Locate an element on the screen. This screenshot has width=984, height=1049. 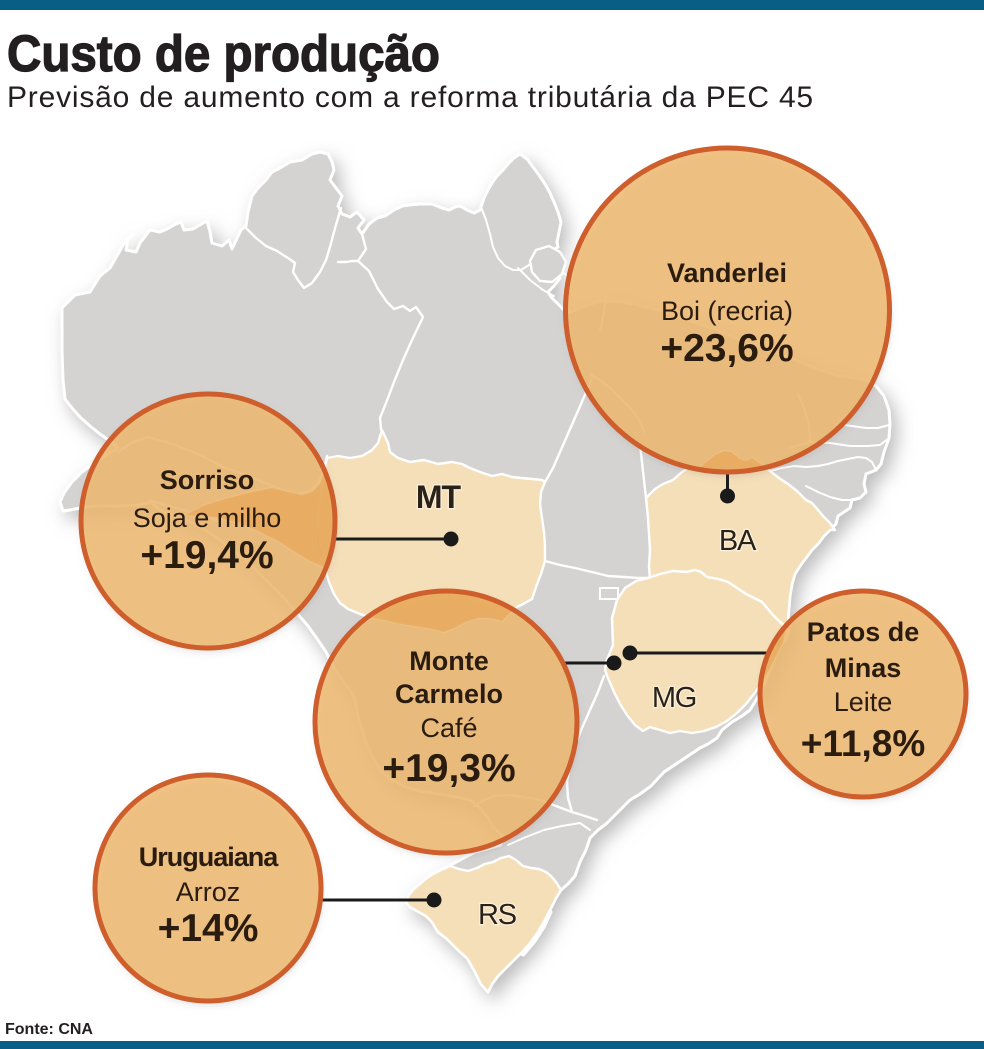
svg-text: +19,3% is located at coordinates (448, 768).